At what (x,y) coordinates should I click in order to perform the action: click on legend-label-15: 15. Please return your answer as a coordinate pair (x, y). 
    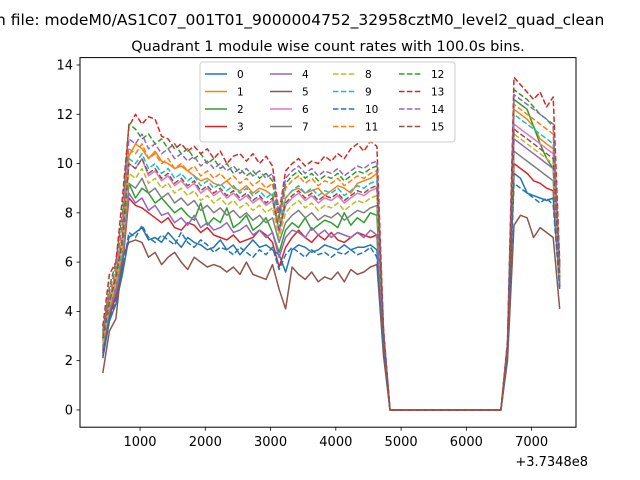
    Looking at the image, I should click on (437, 128).